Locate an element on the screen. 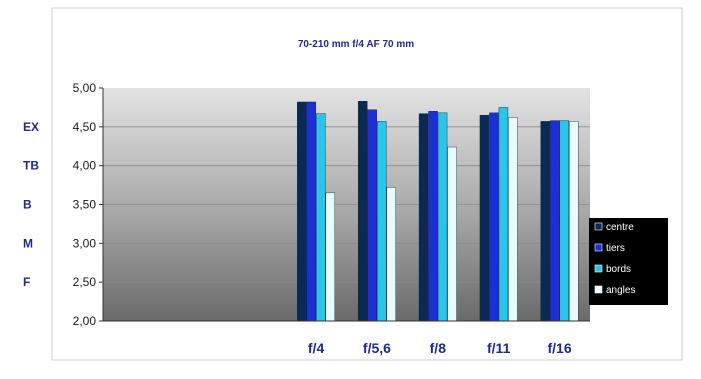  x-tick-label: f/11 is located at coordinates (499, 348).